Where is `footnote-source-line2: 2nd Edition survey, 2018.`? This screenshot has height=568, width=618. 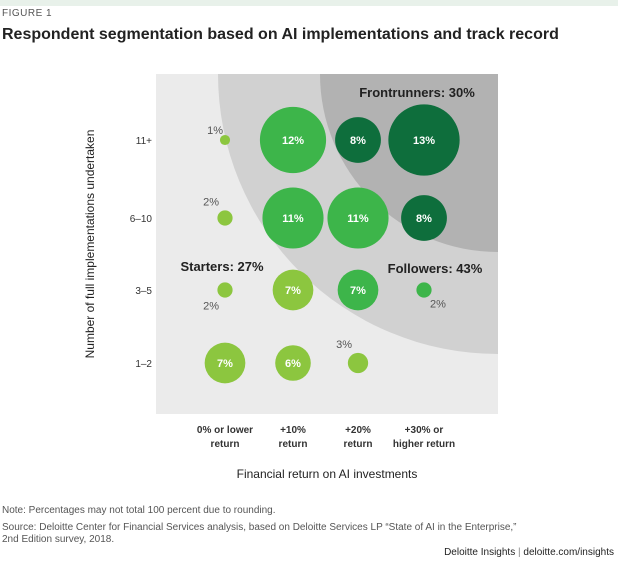 footnote-source-line2: 2nd Edition survey, 2018. is located at coordinates (58, 539).